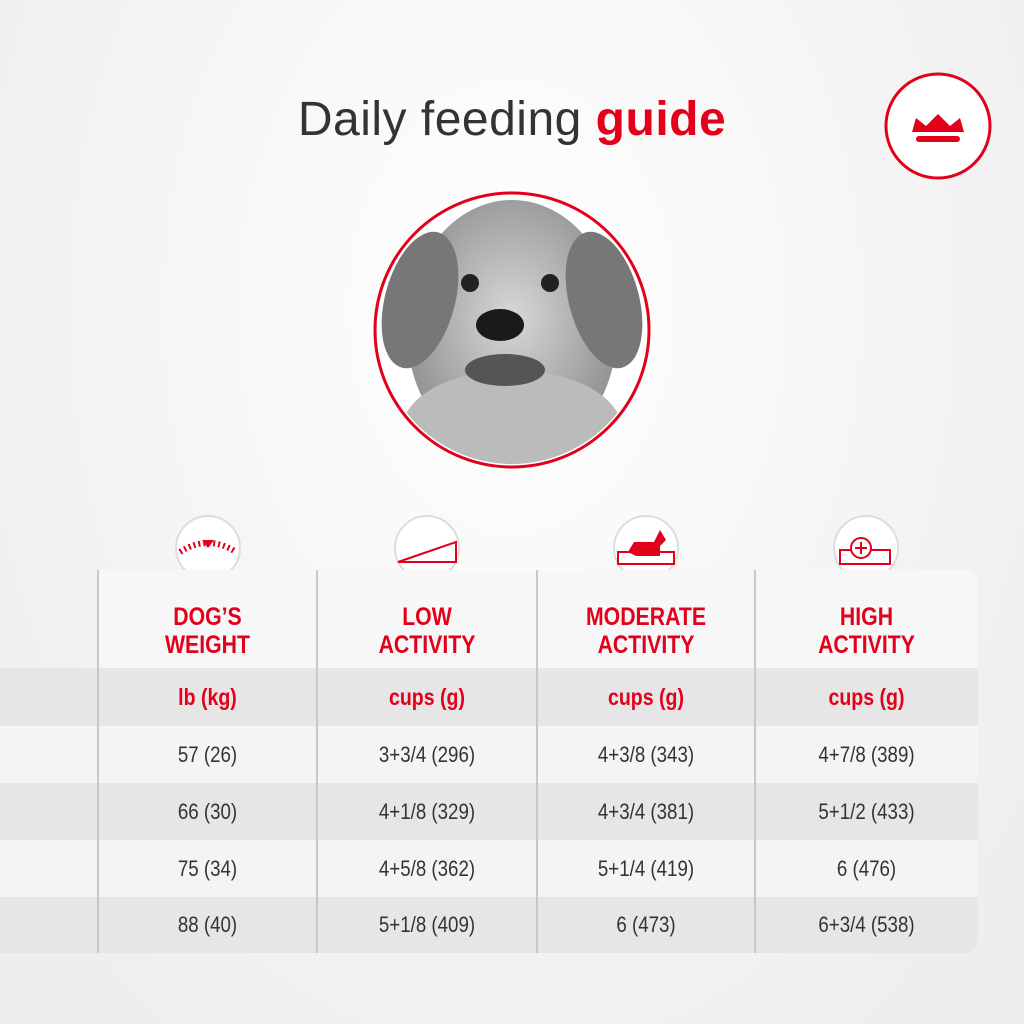 The width and height of the screenshot is (1024, 1024). I want to click on table-cell: 75 (34), so click(207, 868).